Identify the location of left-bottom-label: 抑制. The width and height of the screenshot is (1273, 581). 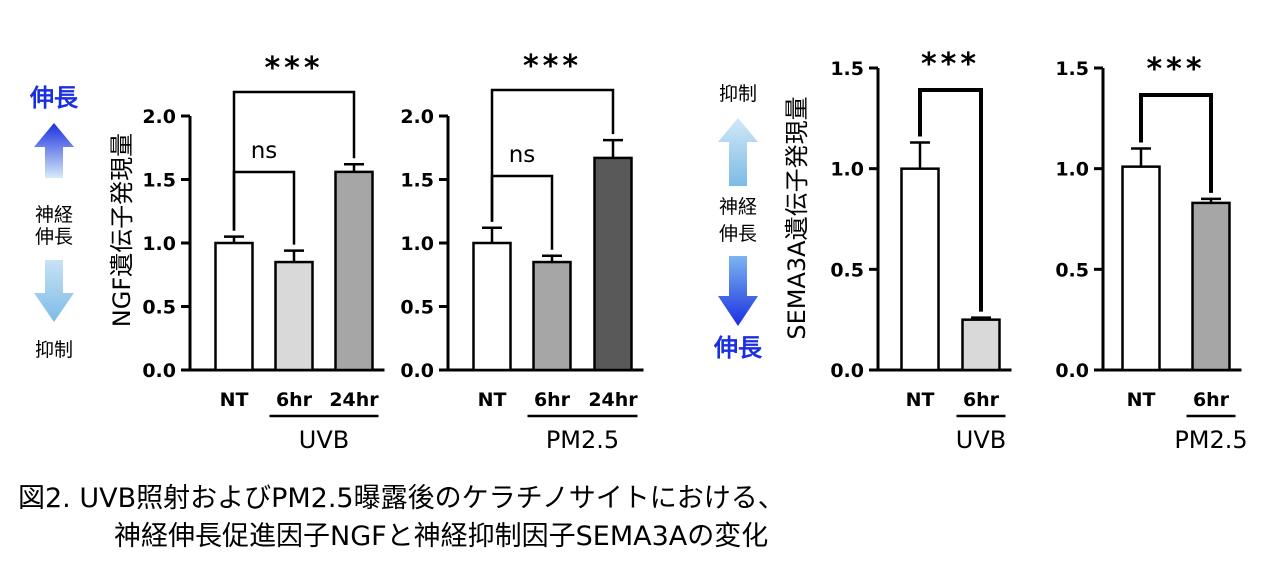
(54, 350).